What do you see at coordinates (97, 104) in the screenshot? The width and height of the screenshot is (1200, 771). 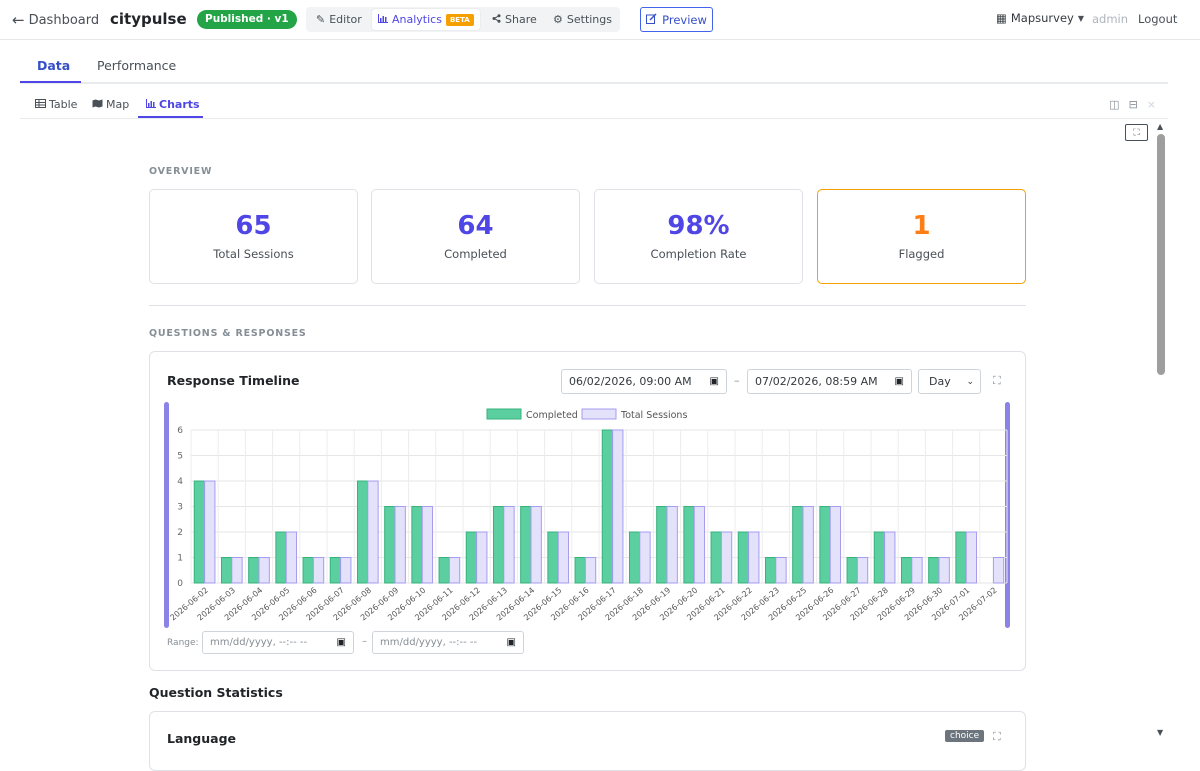 I see `map-icon` at bounding box center [97, 104].